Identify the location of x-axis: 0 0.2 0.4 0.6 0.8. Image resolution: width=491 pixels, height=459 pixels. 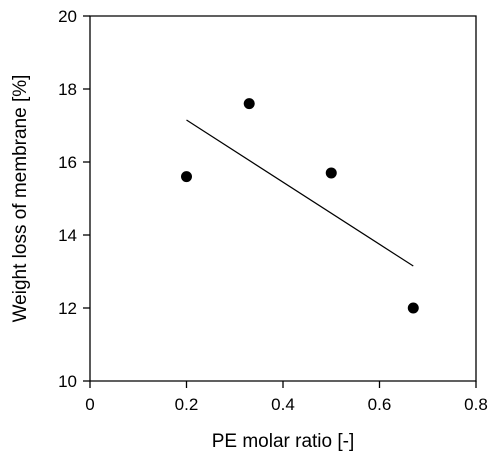
(286, 397).